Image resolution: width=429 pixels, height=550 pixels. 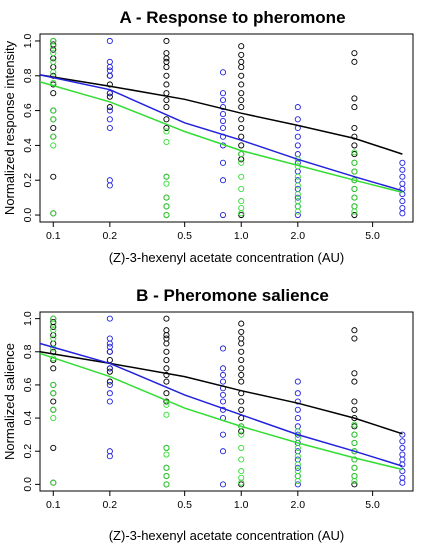 I want to click on x-tick-label: 0.5, so click(x=184, y=236).